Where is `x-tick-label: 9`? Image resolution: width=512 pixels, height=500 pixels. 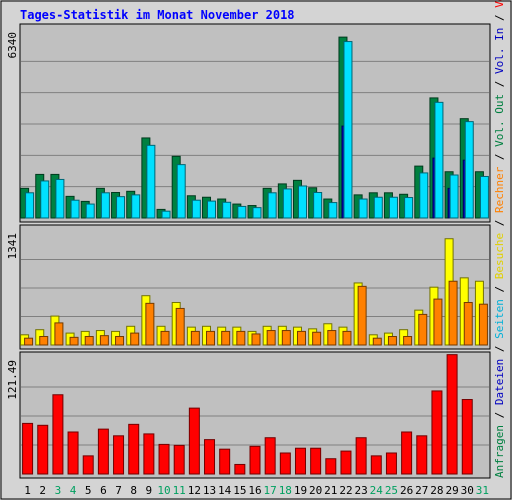 x-tick-label: 9 is located at coordinates (149, 490).